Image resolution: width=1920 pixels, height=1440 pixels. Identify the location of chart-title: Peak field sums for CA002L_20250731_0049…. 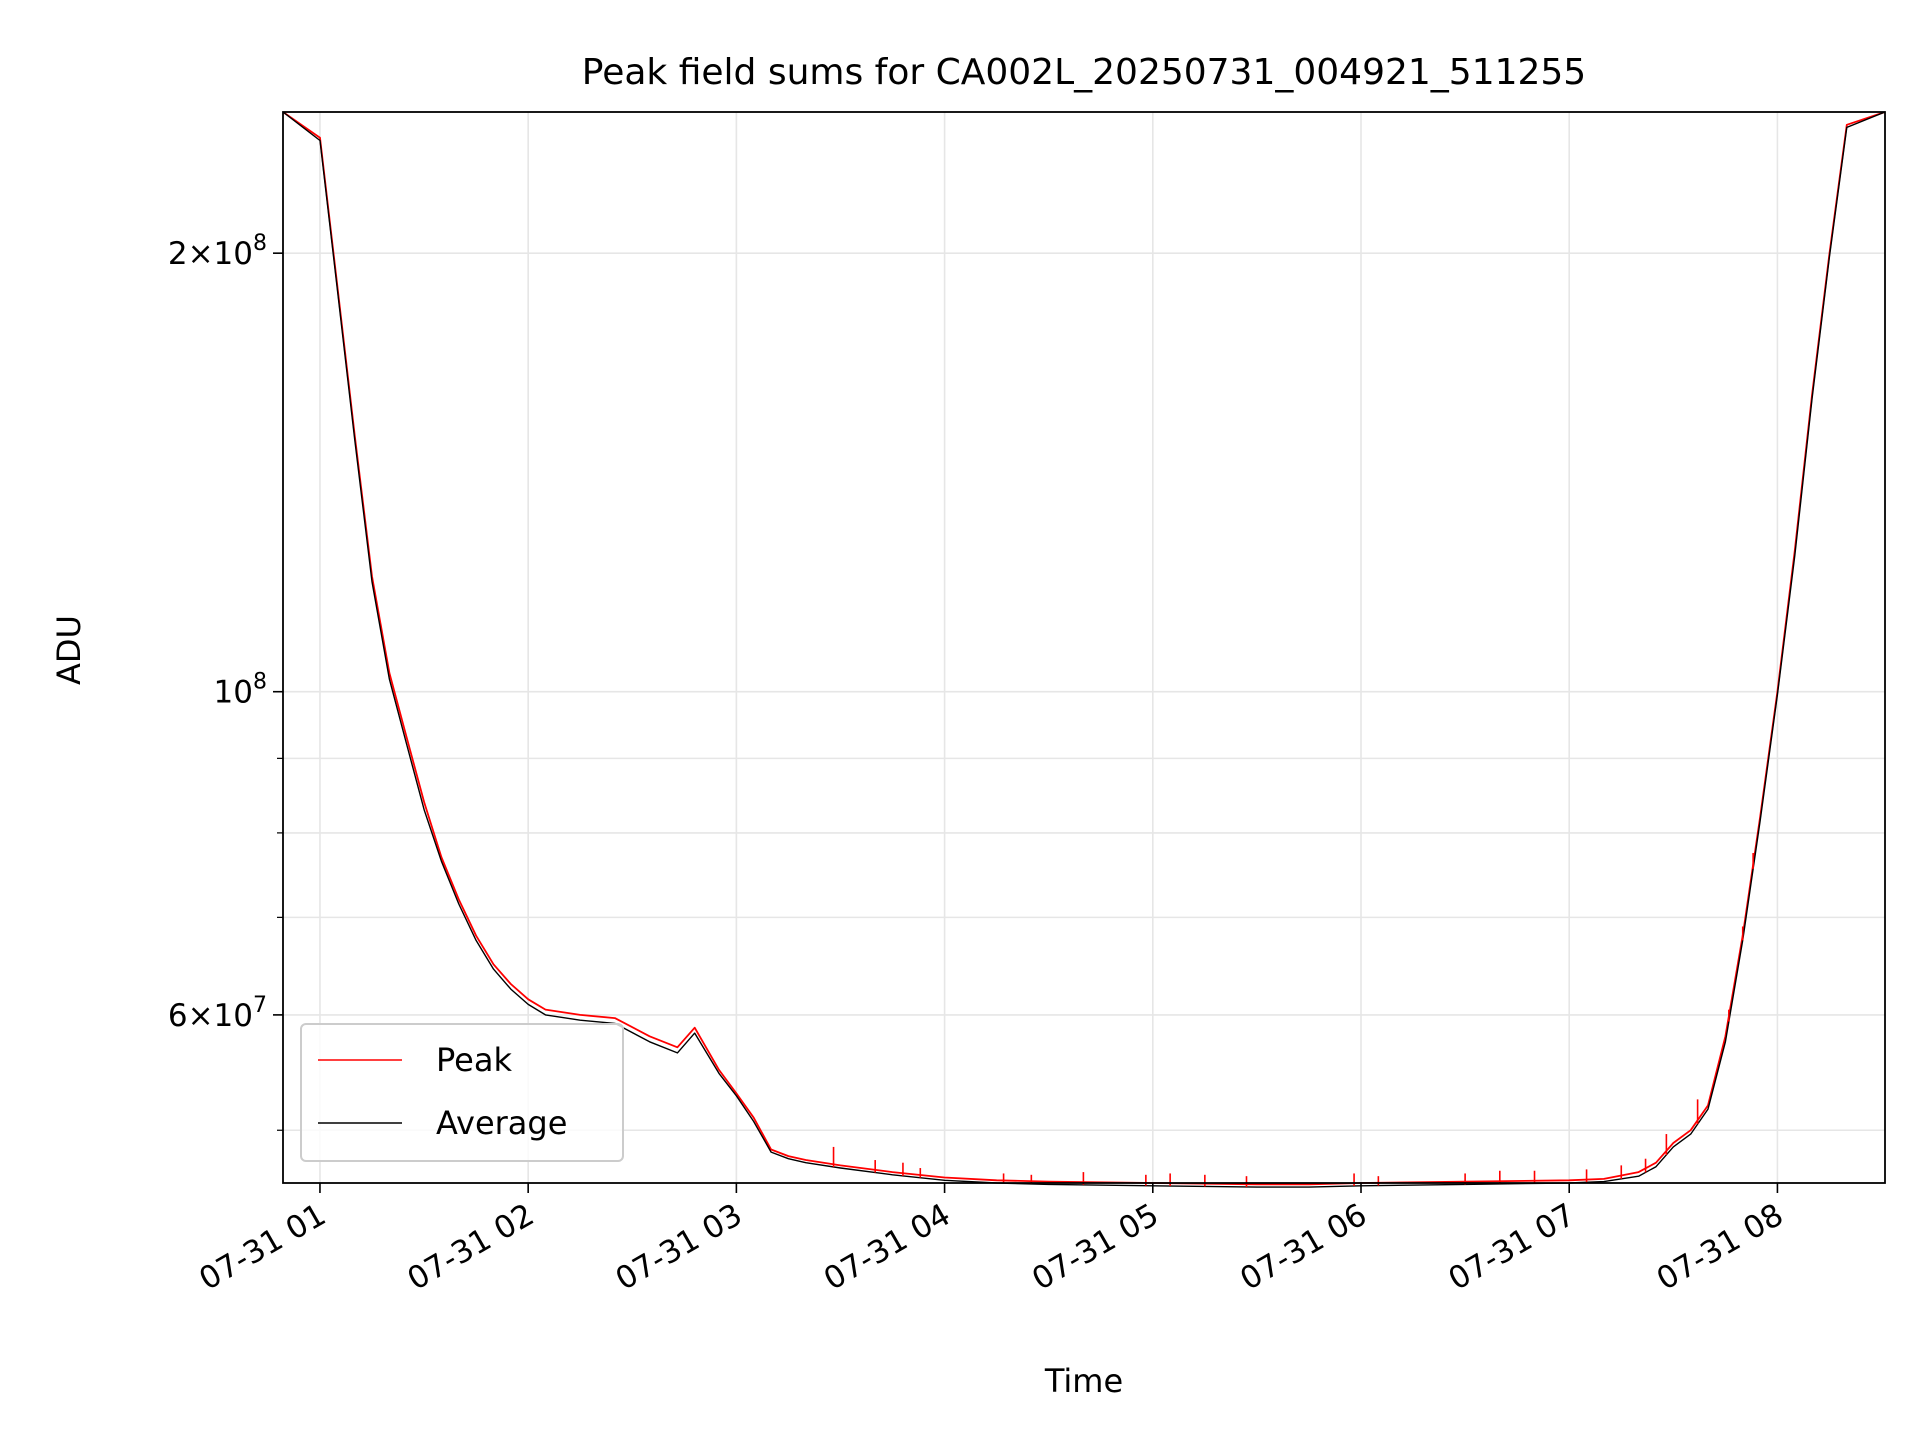
(1084, 72).